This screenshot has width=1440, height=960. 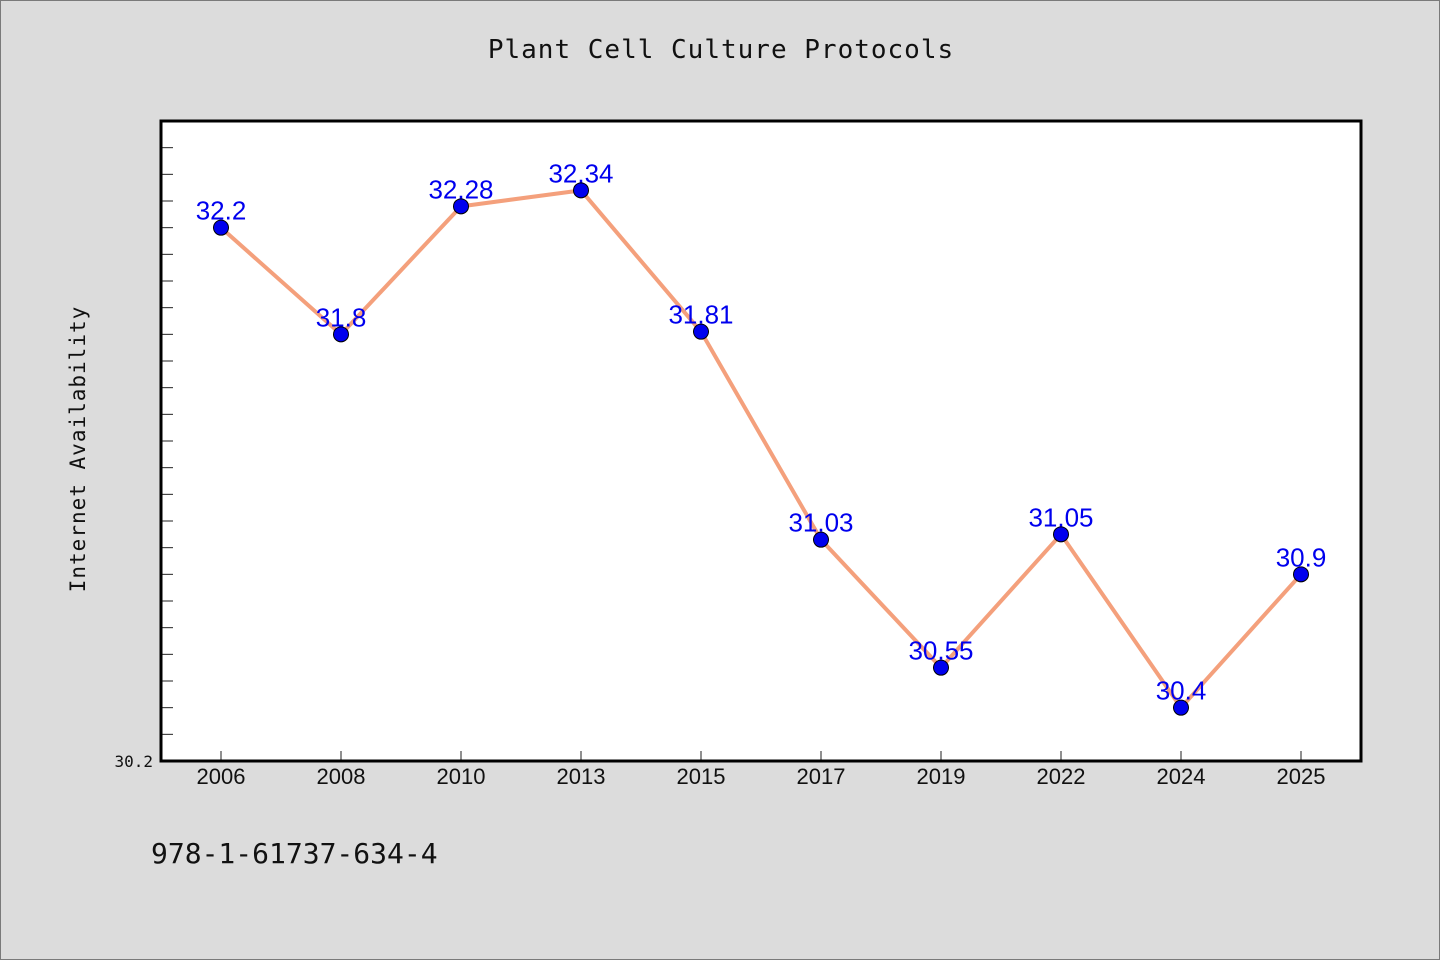 What do you see at coordinates (700, 315) in the screenshot?
I see `data-label: 31.81` at bounding box center [700, 315].